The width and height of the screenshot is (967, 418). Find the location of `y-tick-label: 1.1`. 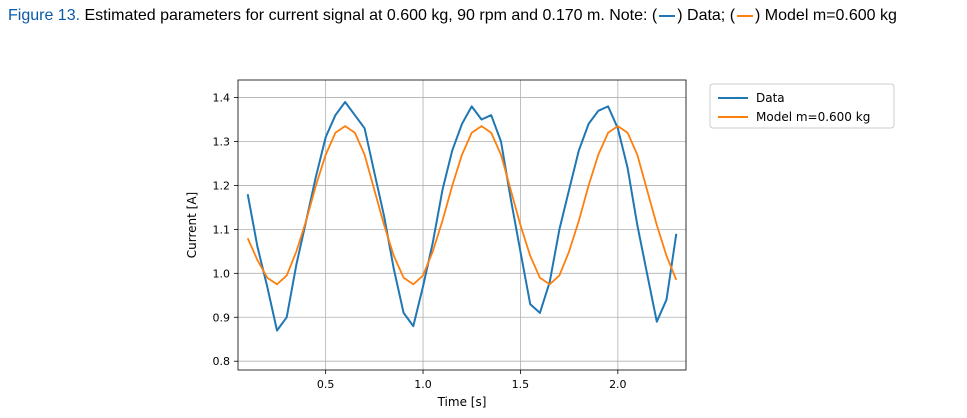

y-tick-label: 1.1 is located at coordinates (222, 229).